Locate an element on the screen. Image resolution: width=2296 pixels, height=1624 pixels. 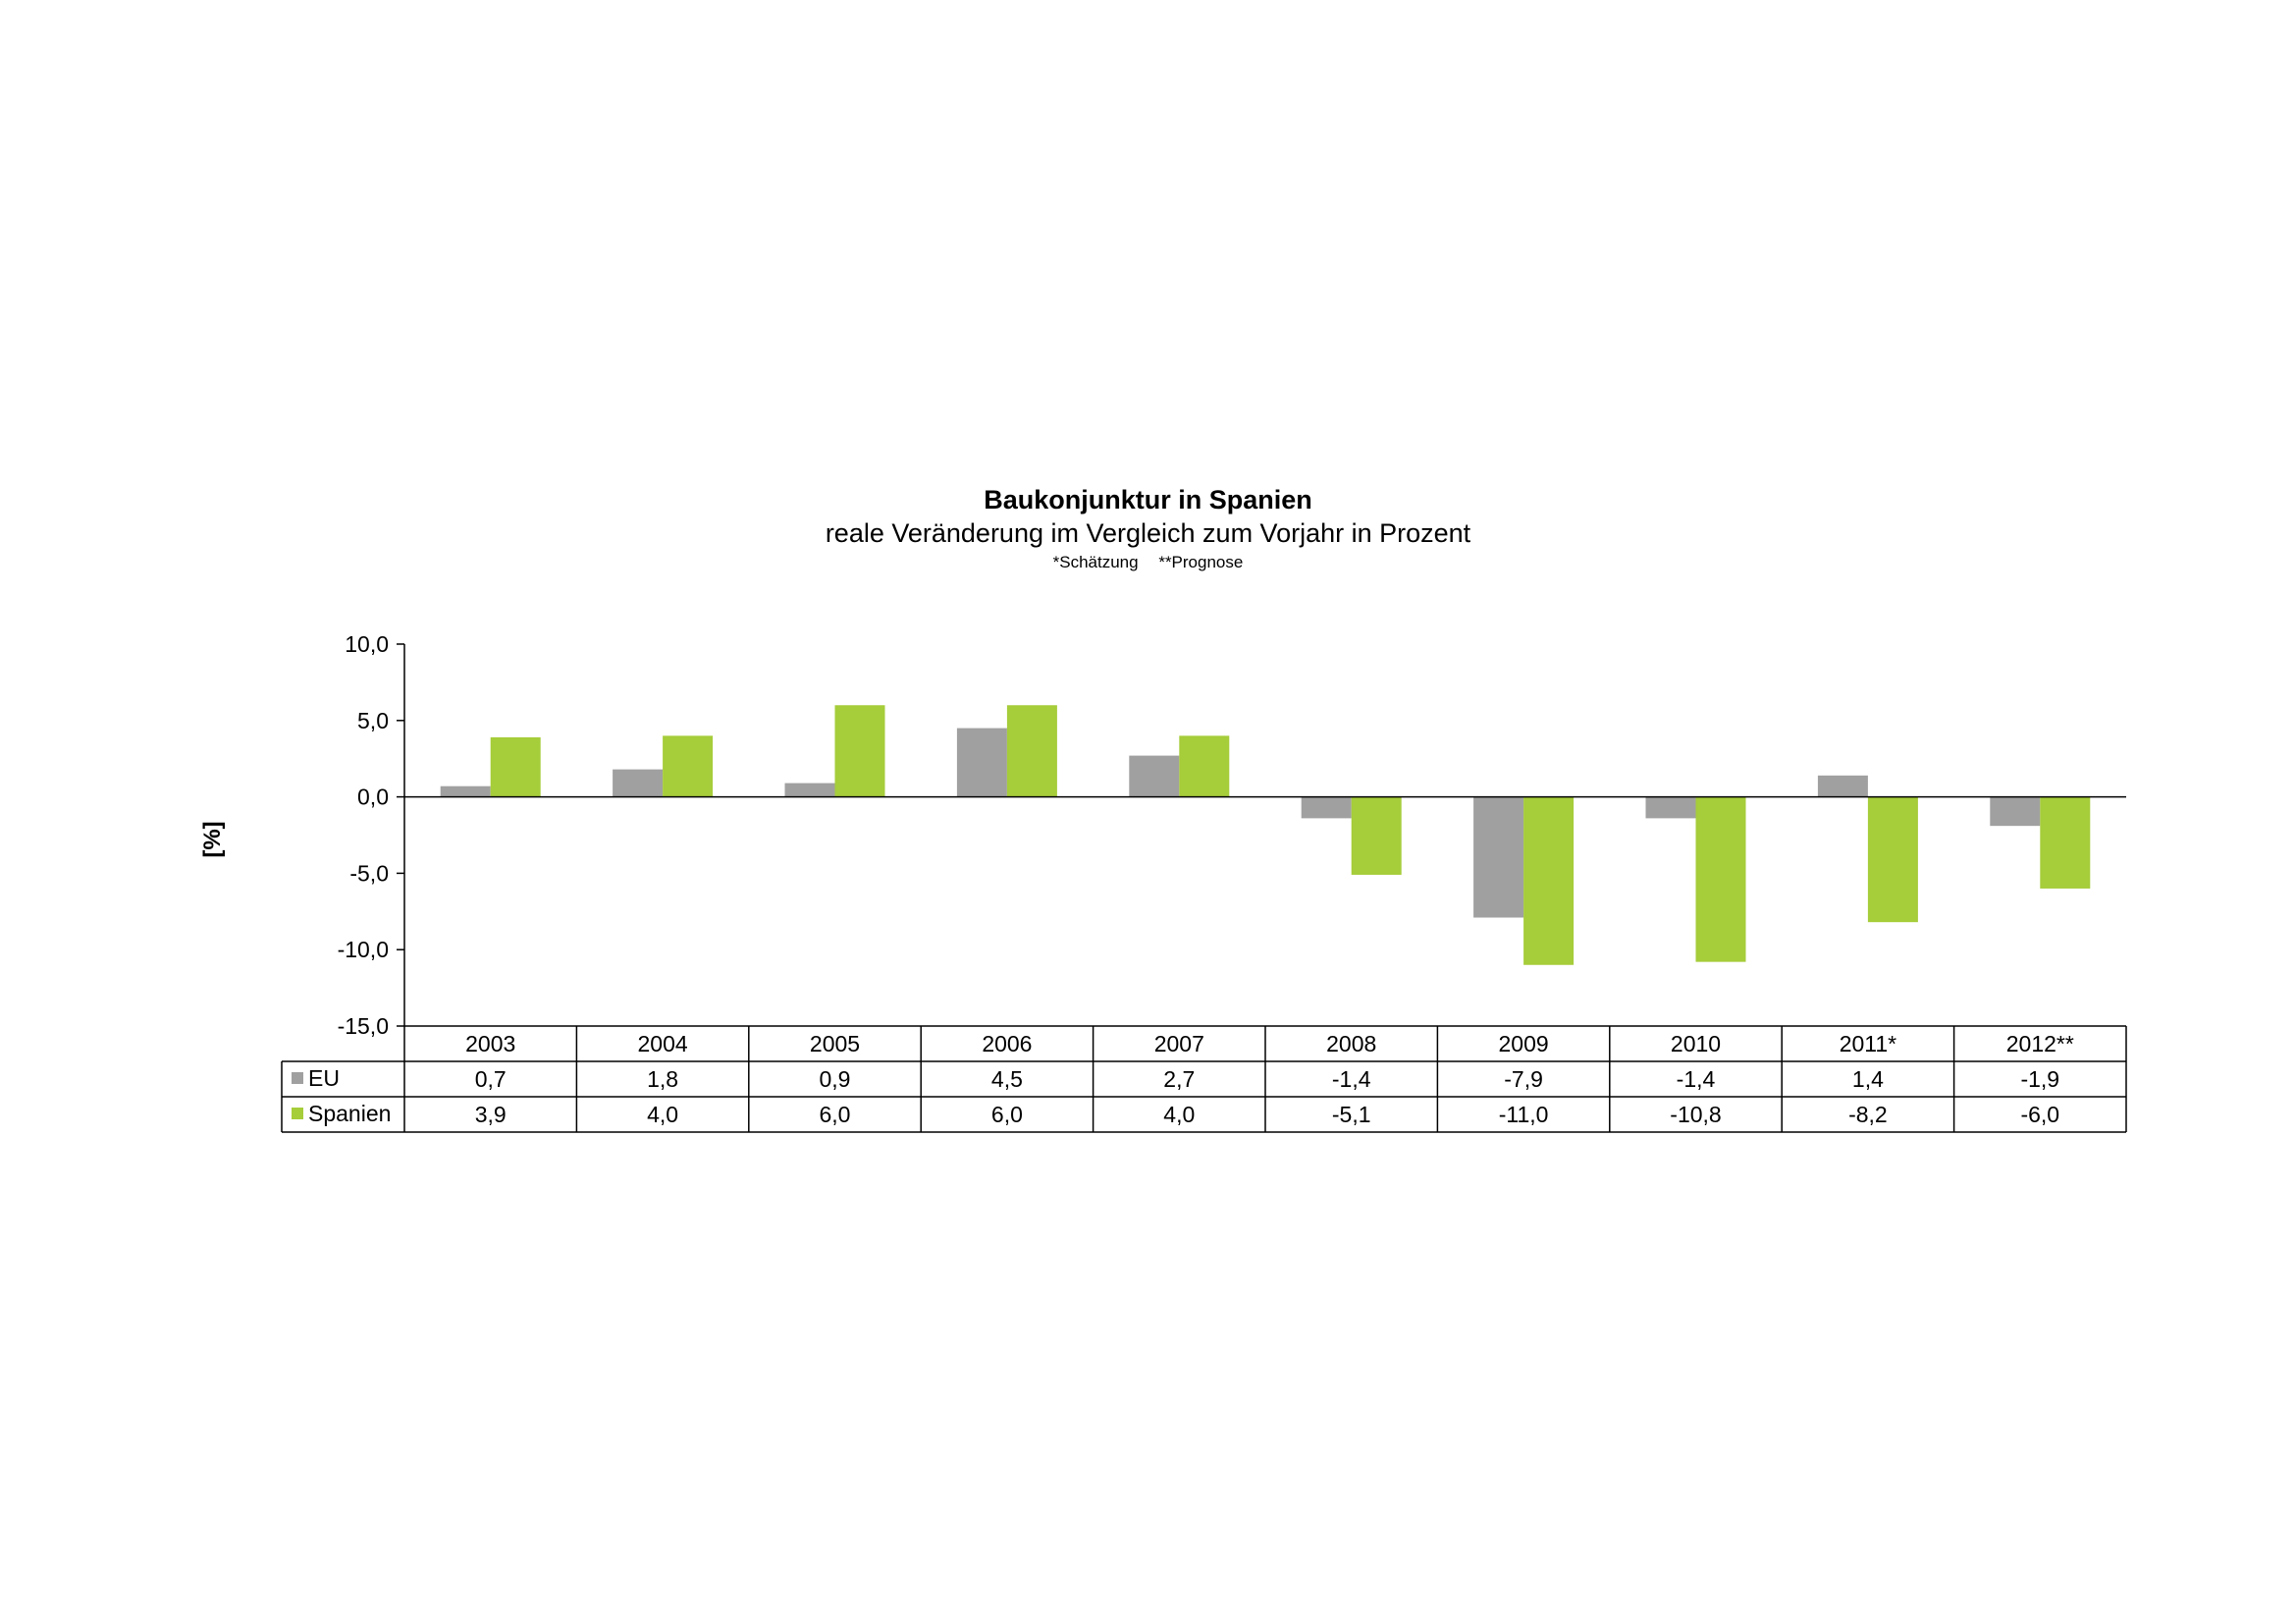
table-cell-eu: -1,9 is located at coordinates (2040, 1079).